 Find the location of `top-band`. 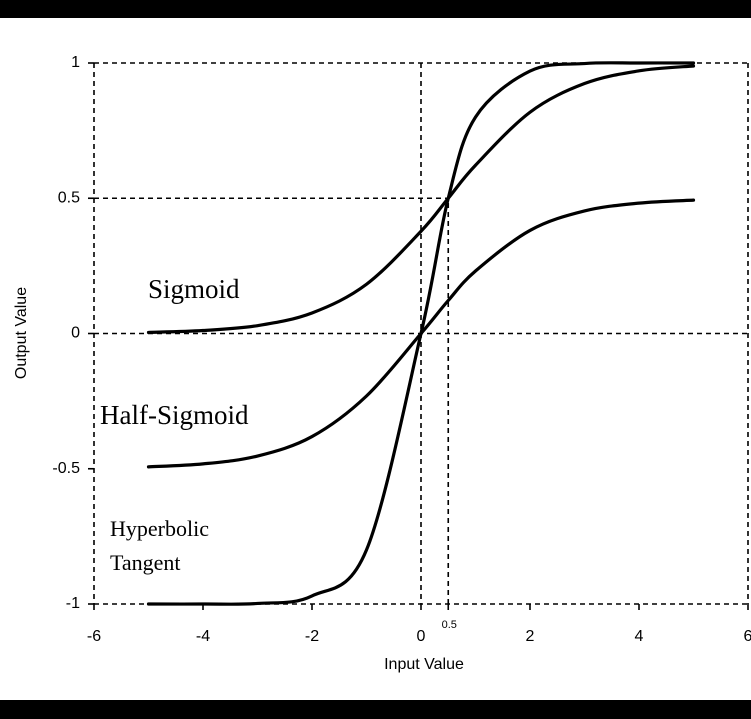

top-band is located at coordinates (375, 9).